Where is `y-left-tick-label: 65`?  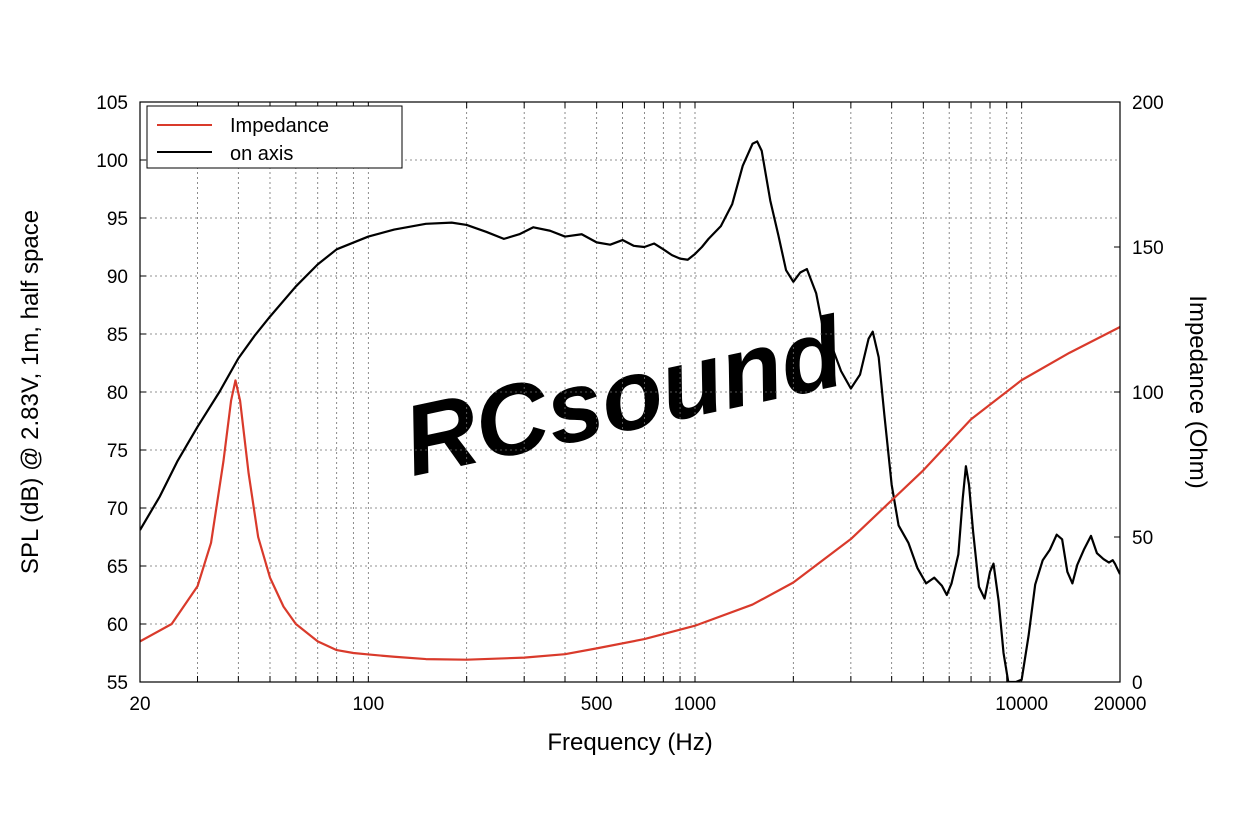
y-left-tick-label: 65 is located at coordinates (117, 567).